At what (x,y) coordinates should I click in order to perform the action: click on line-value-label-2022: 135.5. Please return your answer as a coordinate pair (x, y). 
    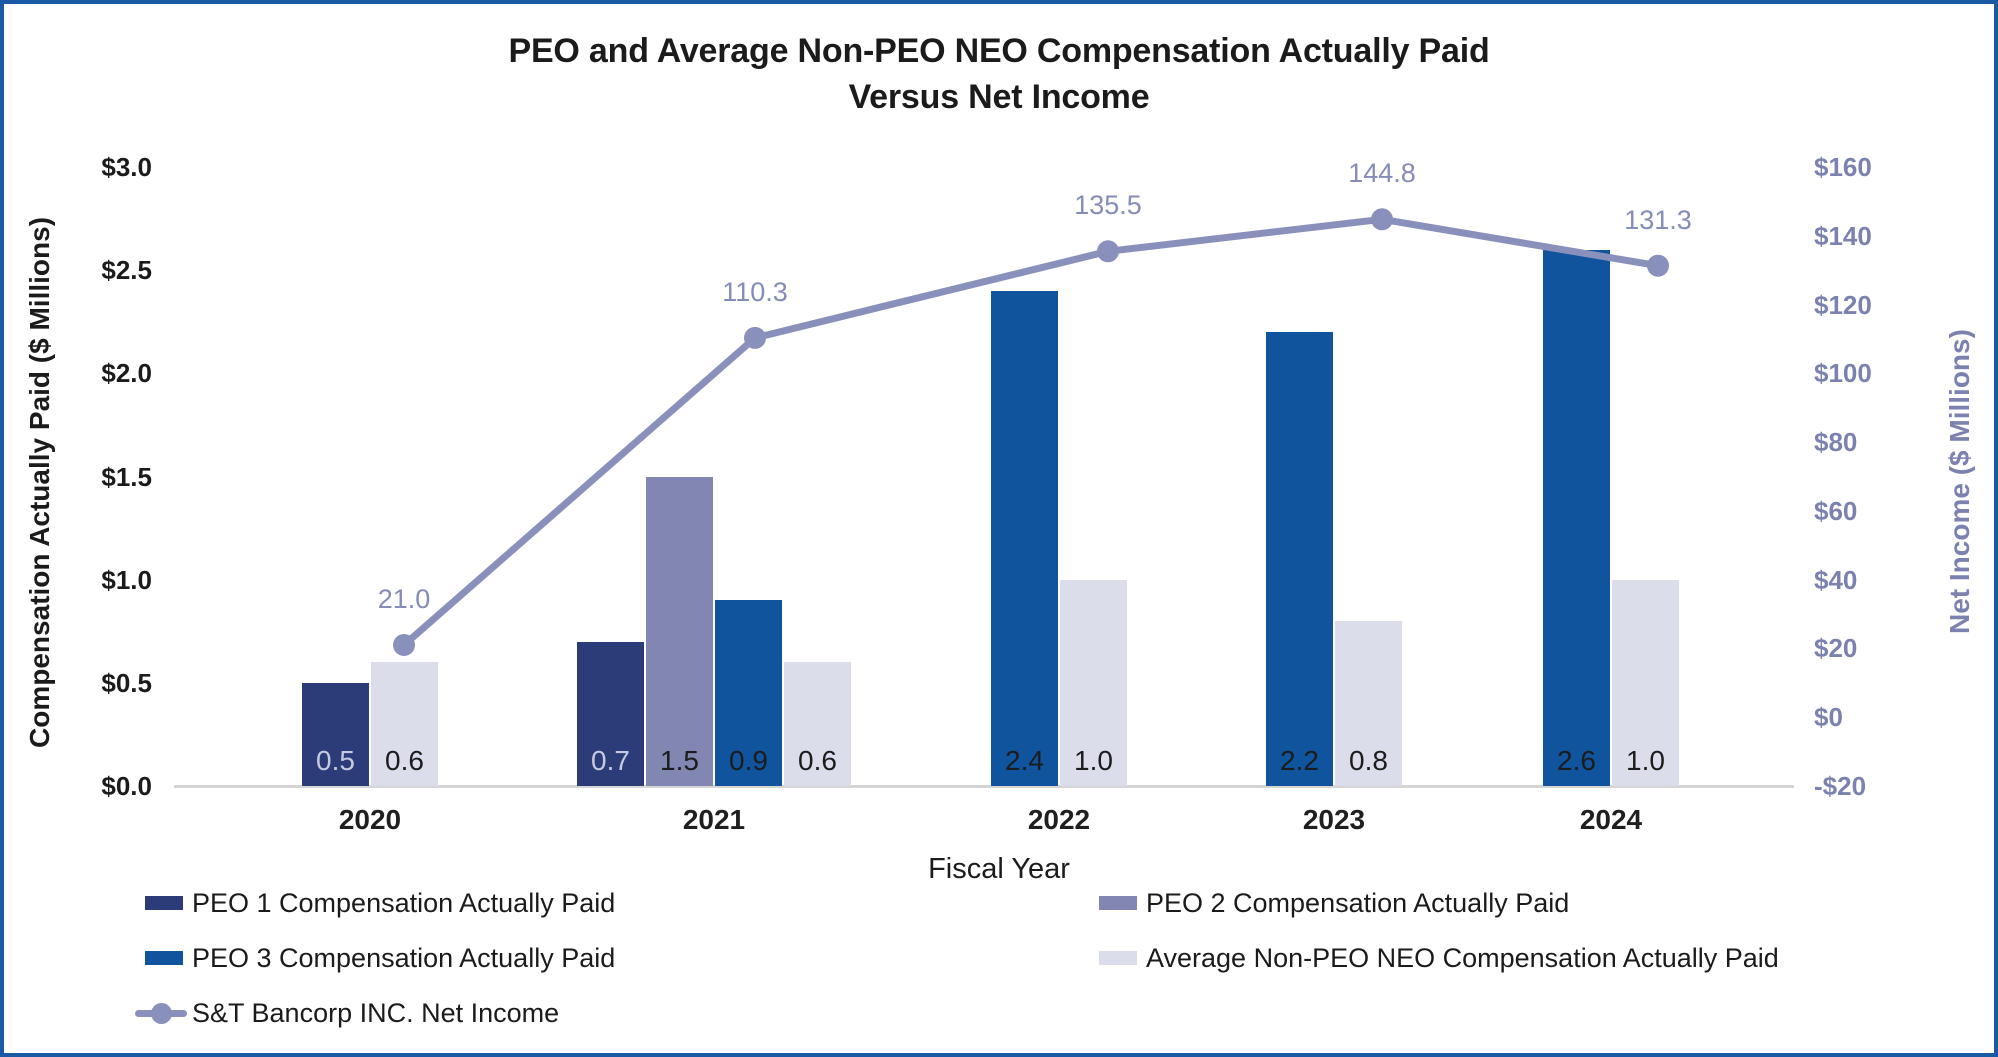
    Looking at the image, I should click on (1108, 205).